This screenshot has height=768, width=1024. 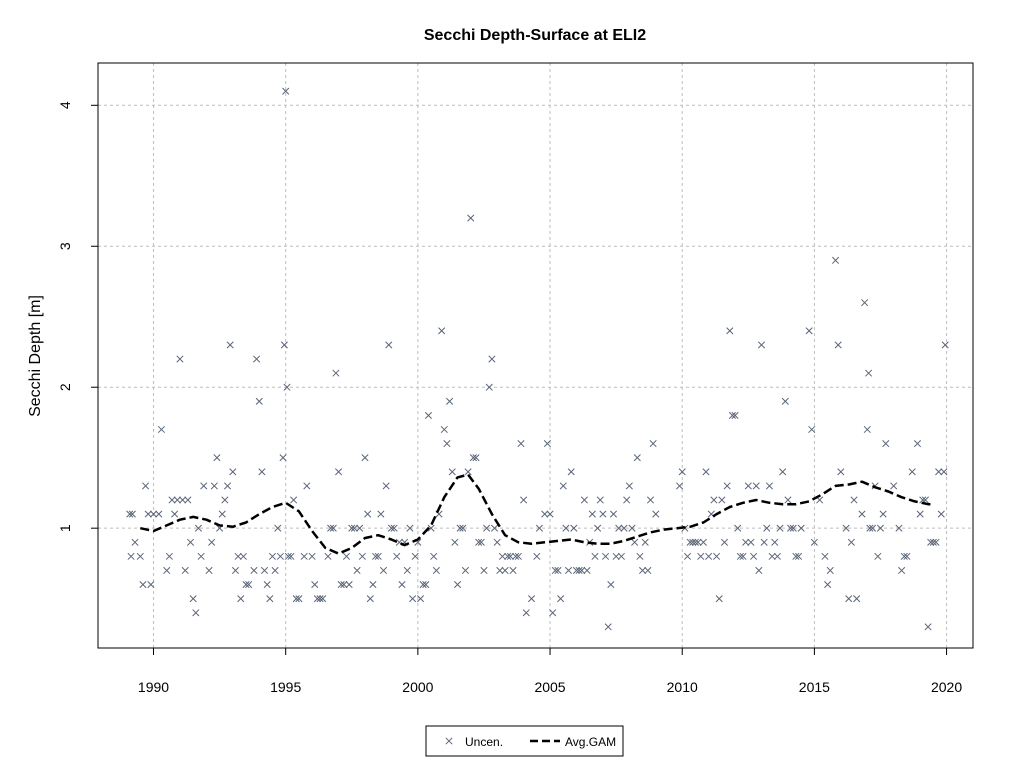 I want to click on chart-title: Secchi Depth-Surface at ELI2, so click(x=535, y=35).